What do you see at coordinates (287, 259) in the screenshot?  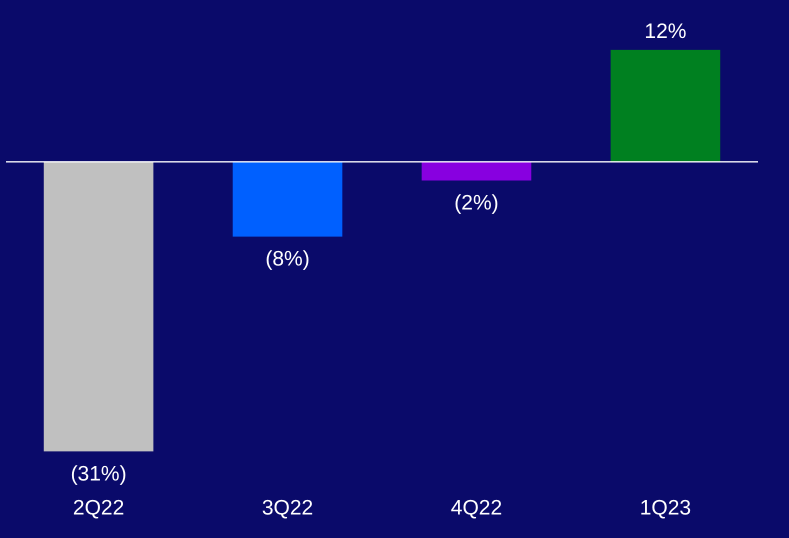 I see `data-label: (8%)` at bounding box center [287, 259].